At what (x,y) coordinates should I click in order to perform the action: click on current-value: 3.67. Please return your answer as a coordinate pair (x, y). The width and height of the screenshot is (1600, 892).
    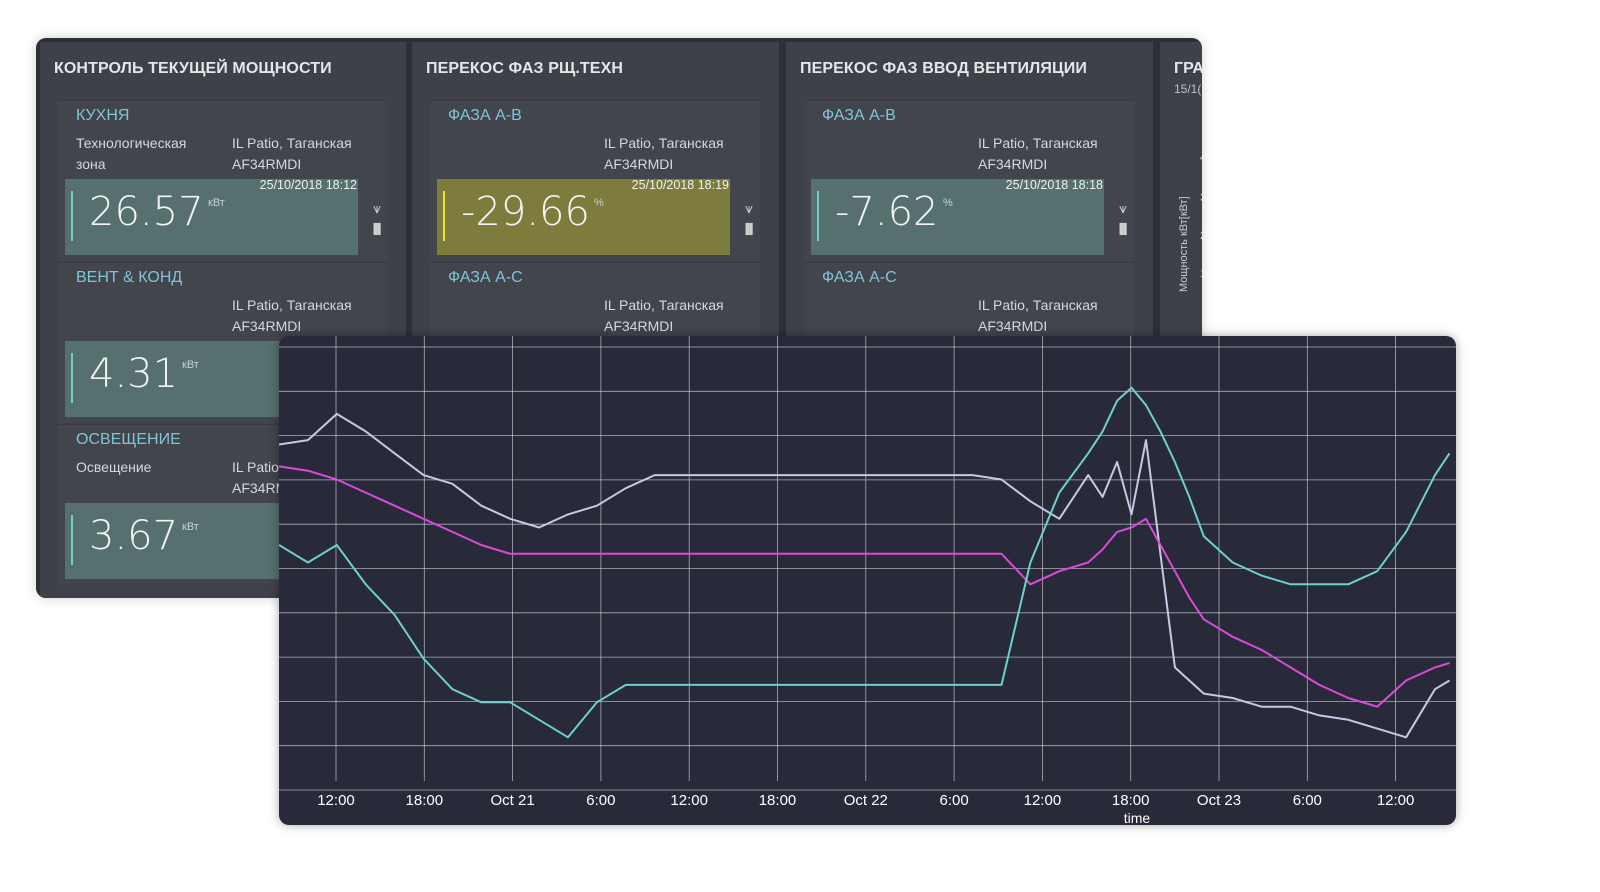
    Looking at the image, I should click on (134, 536).